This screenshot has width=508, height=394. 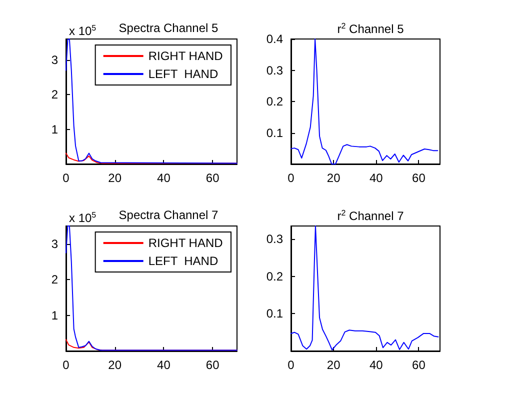 What do you see at coordinates (168, 28) in the screenshot?
I see `chart-title: Spectra Channel 5` at bounding box center [168, 28].